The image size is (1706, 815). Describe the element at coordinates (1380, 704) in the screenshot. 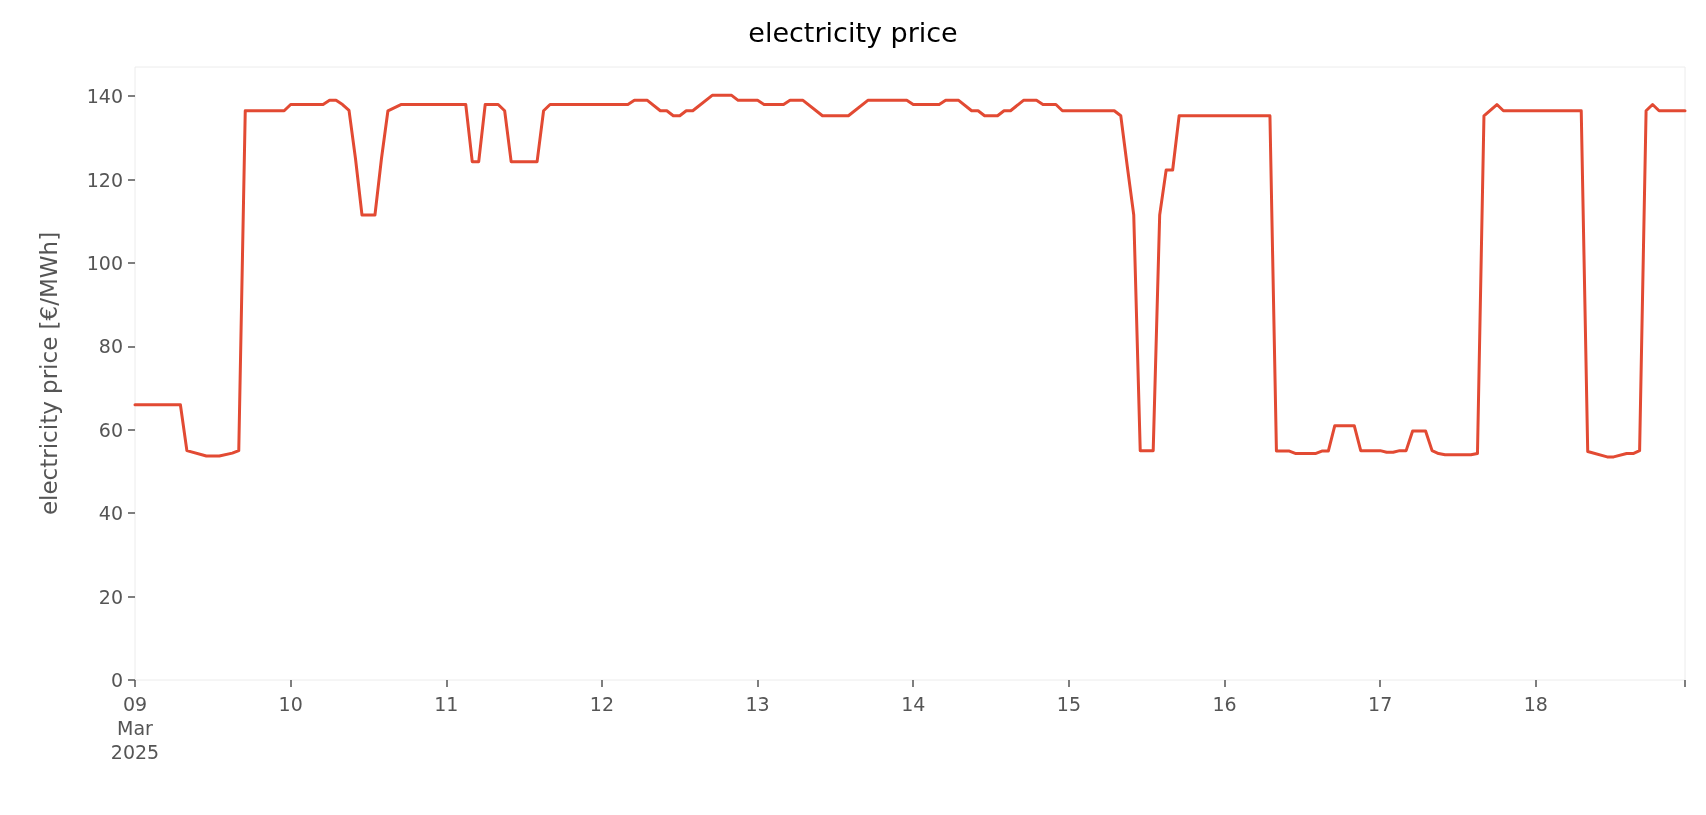

I see `x-tick-label: 17` at that location.